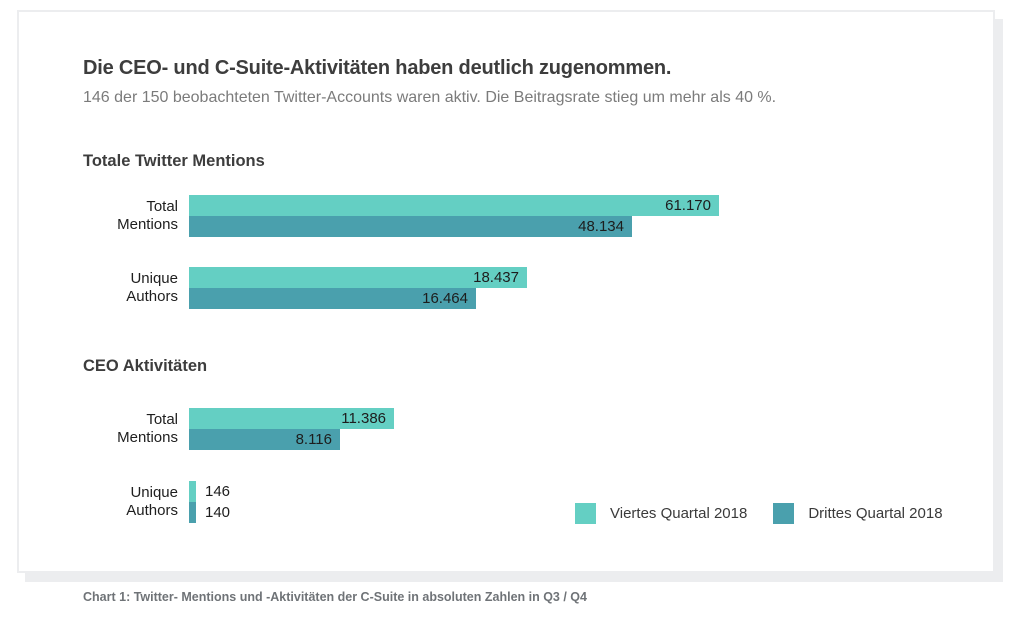 Image resolution: width=1024 pixels, height=633 pixels. I want to click on section-heading-totale-twitter-mentions: Totale Twitter Mentions, so click(174, 161).